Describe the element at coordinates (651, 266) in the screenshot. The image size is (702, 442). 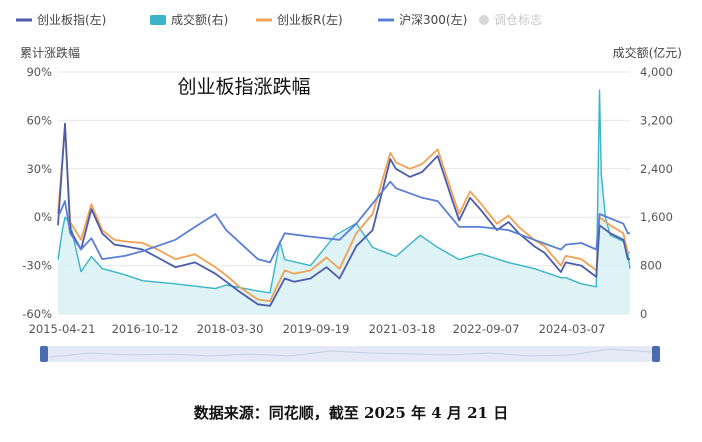
I see `right-tick-label: 800` at that location.